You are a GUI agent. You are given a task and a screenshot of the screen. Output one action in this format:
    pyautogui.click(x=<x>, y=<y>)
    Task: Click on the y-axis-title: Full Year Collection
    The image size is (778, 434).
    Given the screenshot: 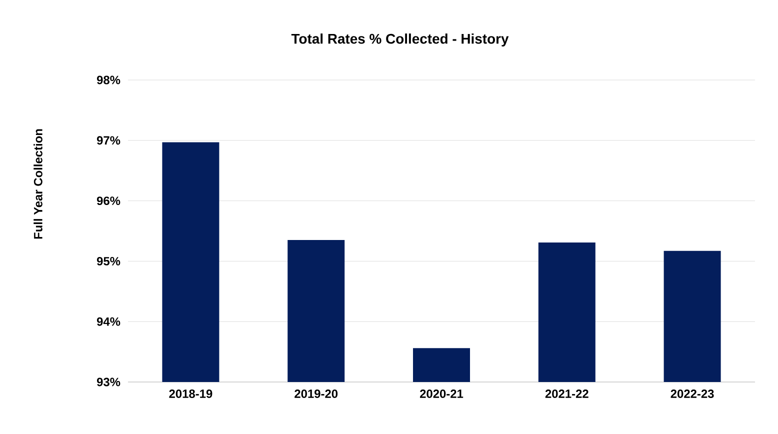 What is the action you would take?
    pyautogui.click(x=38, y=184)
    